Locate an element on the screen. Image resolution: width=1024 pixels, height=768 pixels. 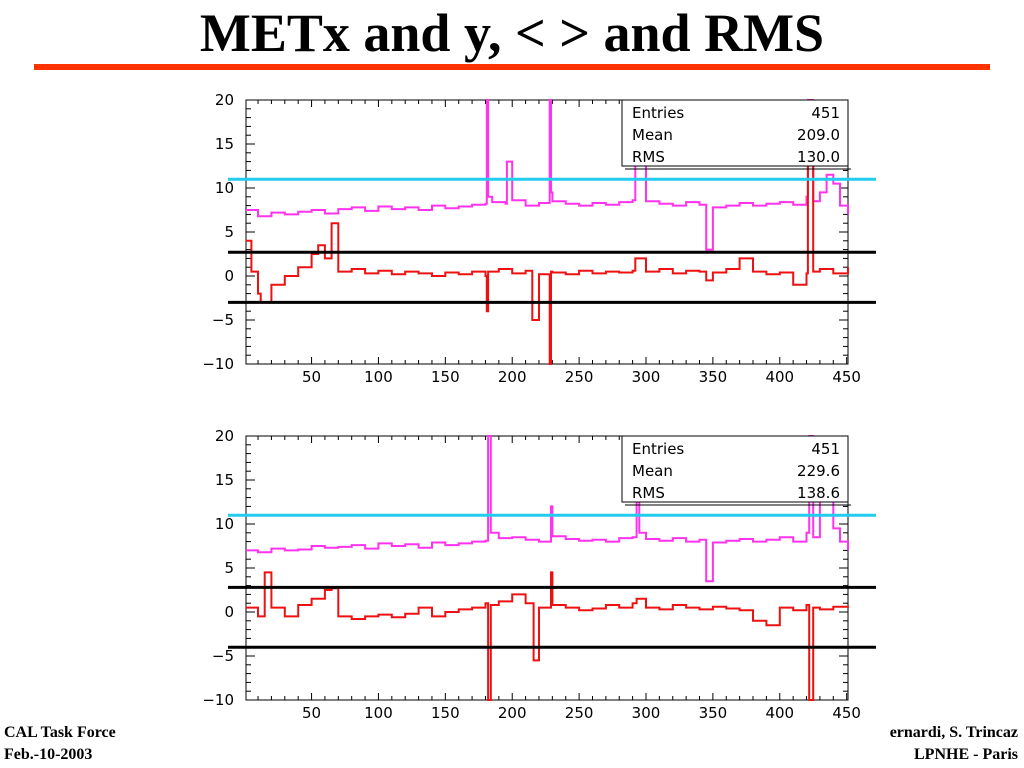
footer-left: CAL Task Force Feb.-10-2003 is located at coordinates (60, 744).